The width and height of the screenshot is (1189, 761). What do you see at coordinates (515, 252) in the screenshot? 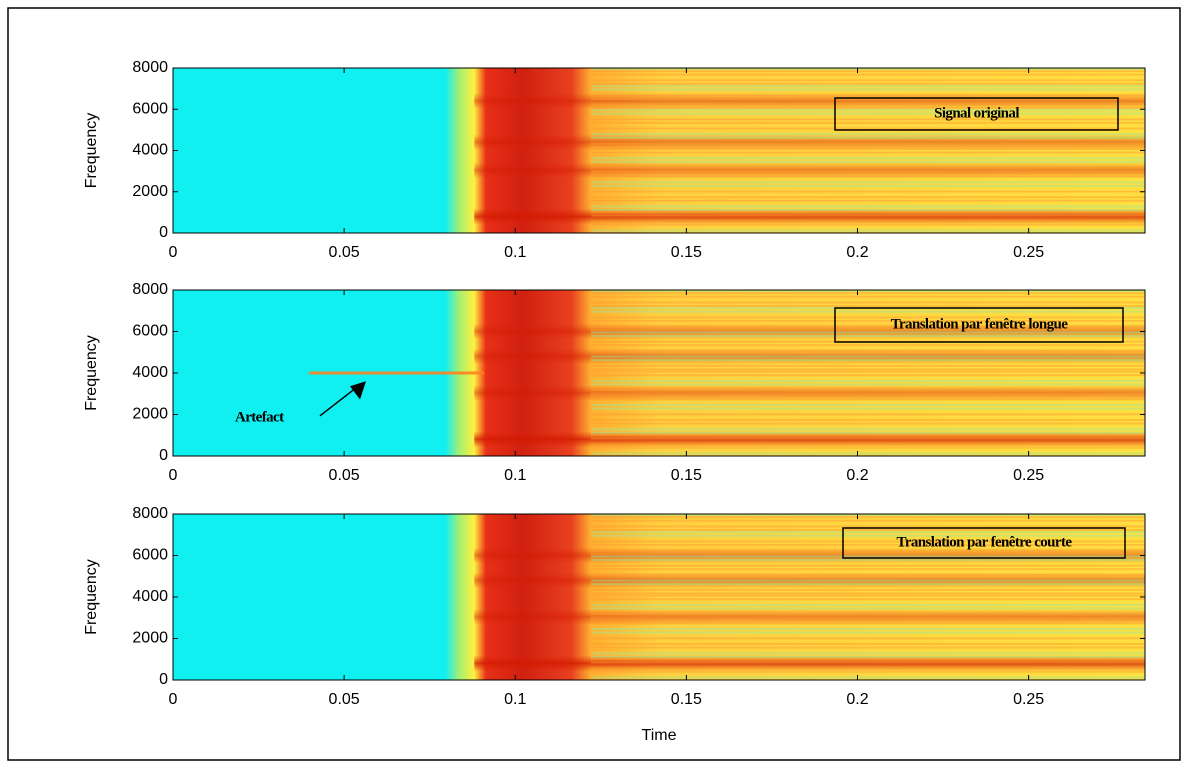
I see `x-tick-label: 0.1` at bounding box center [515, 252].